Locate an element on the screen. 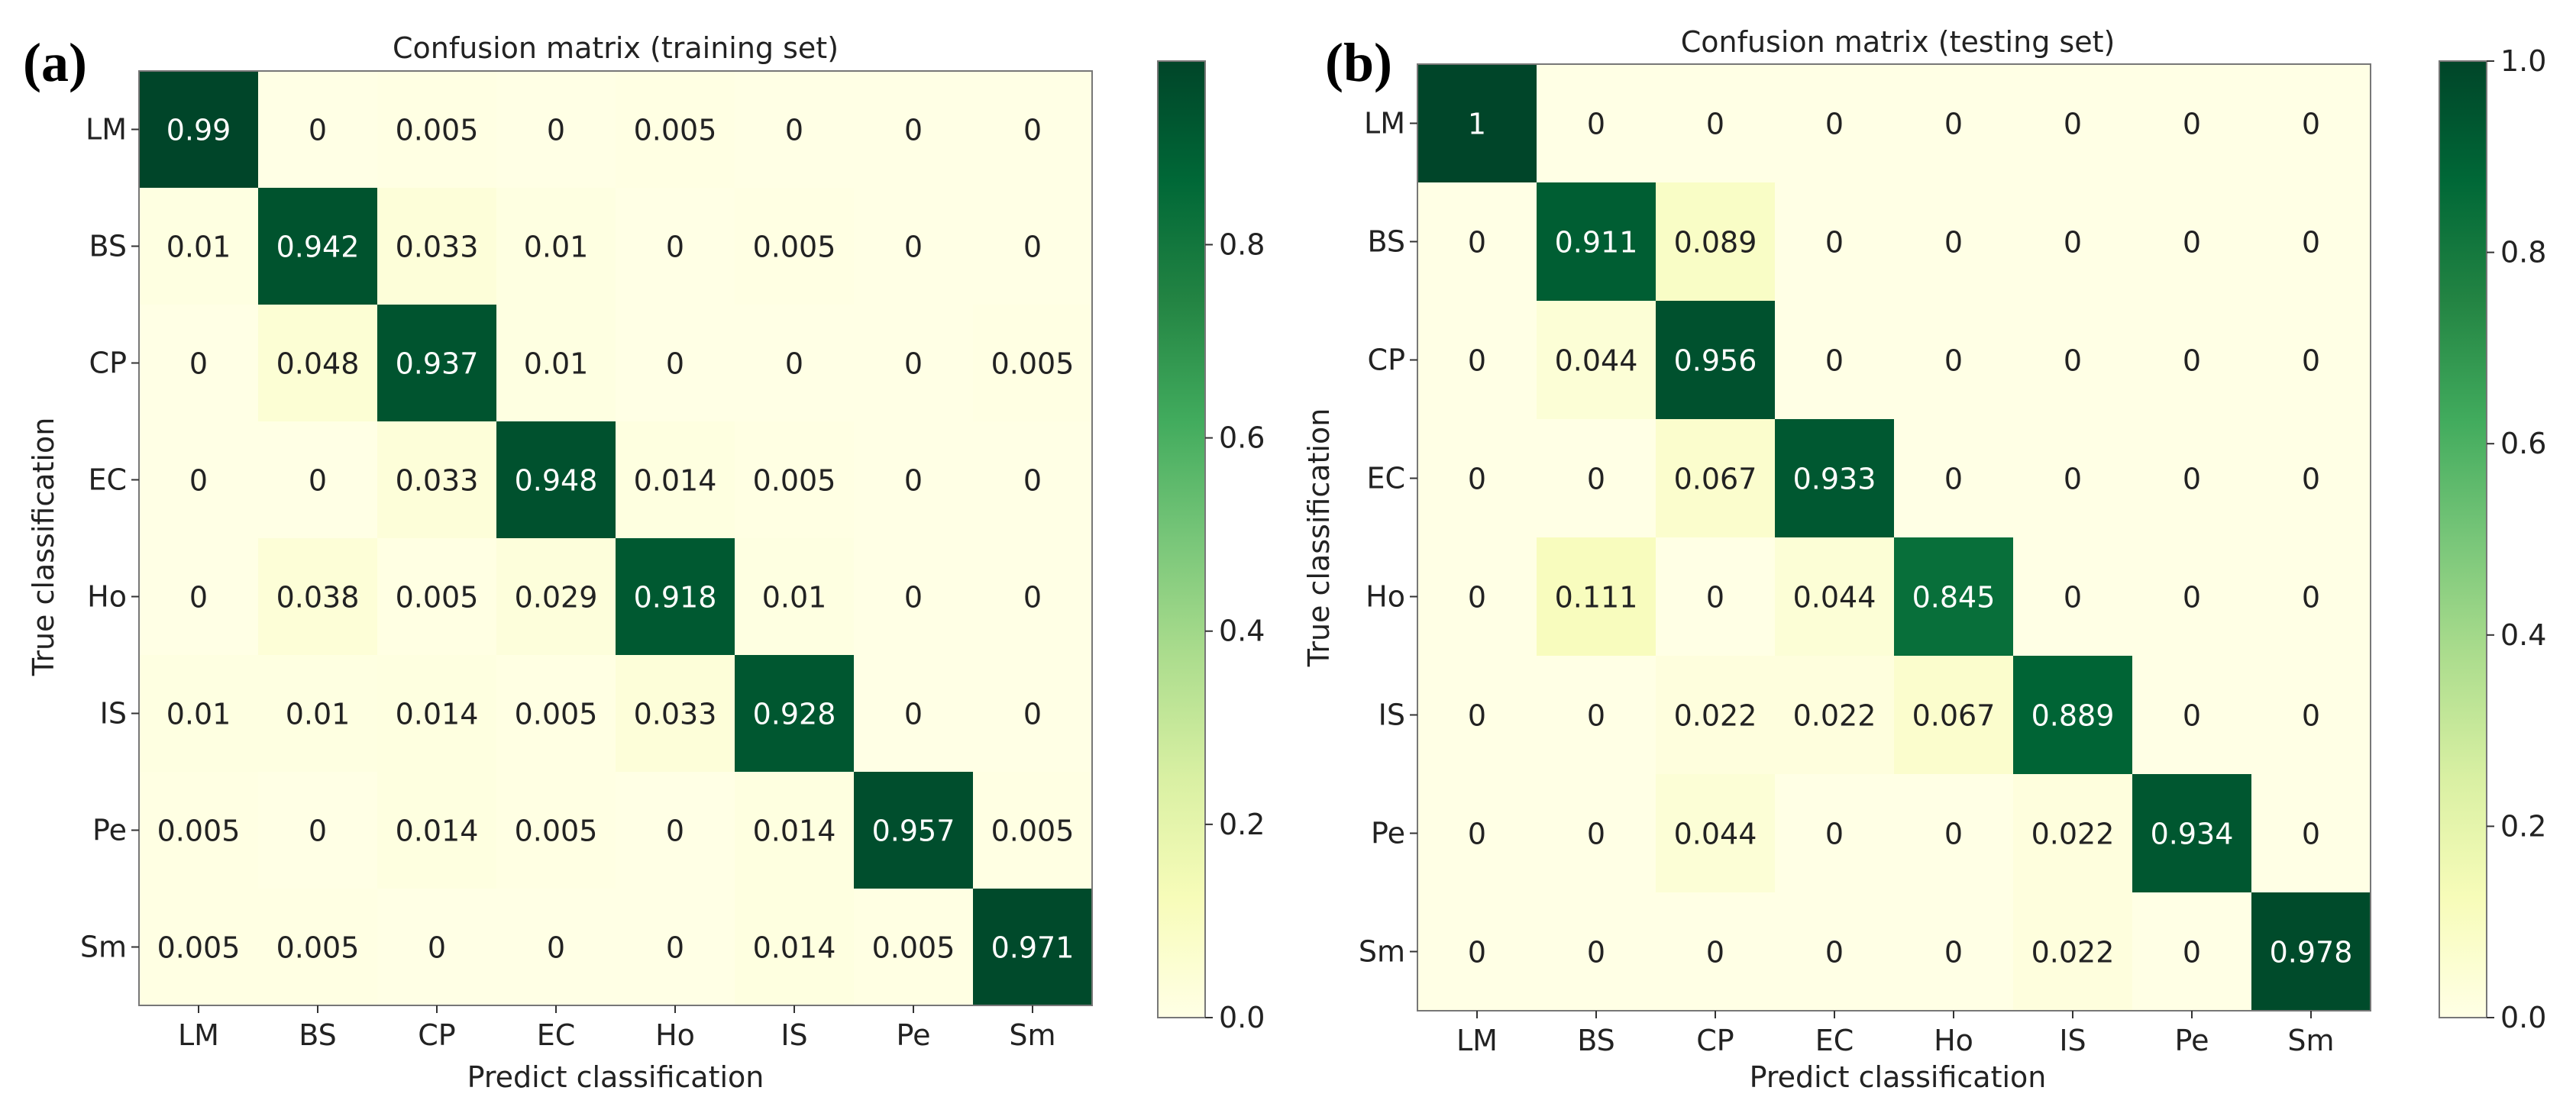 The image size is (2576, 1097). colorbar-tick-label: 0.6 is located at coordinates (2523, 443).